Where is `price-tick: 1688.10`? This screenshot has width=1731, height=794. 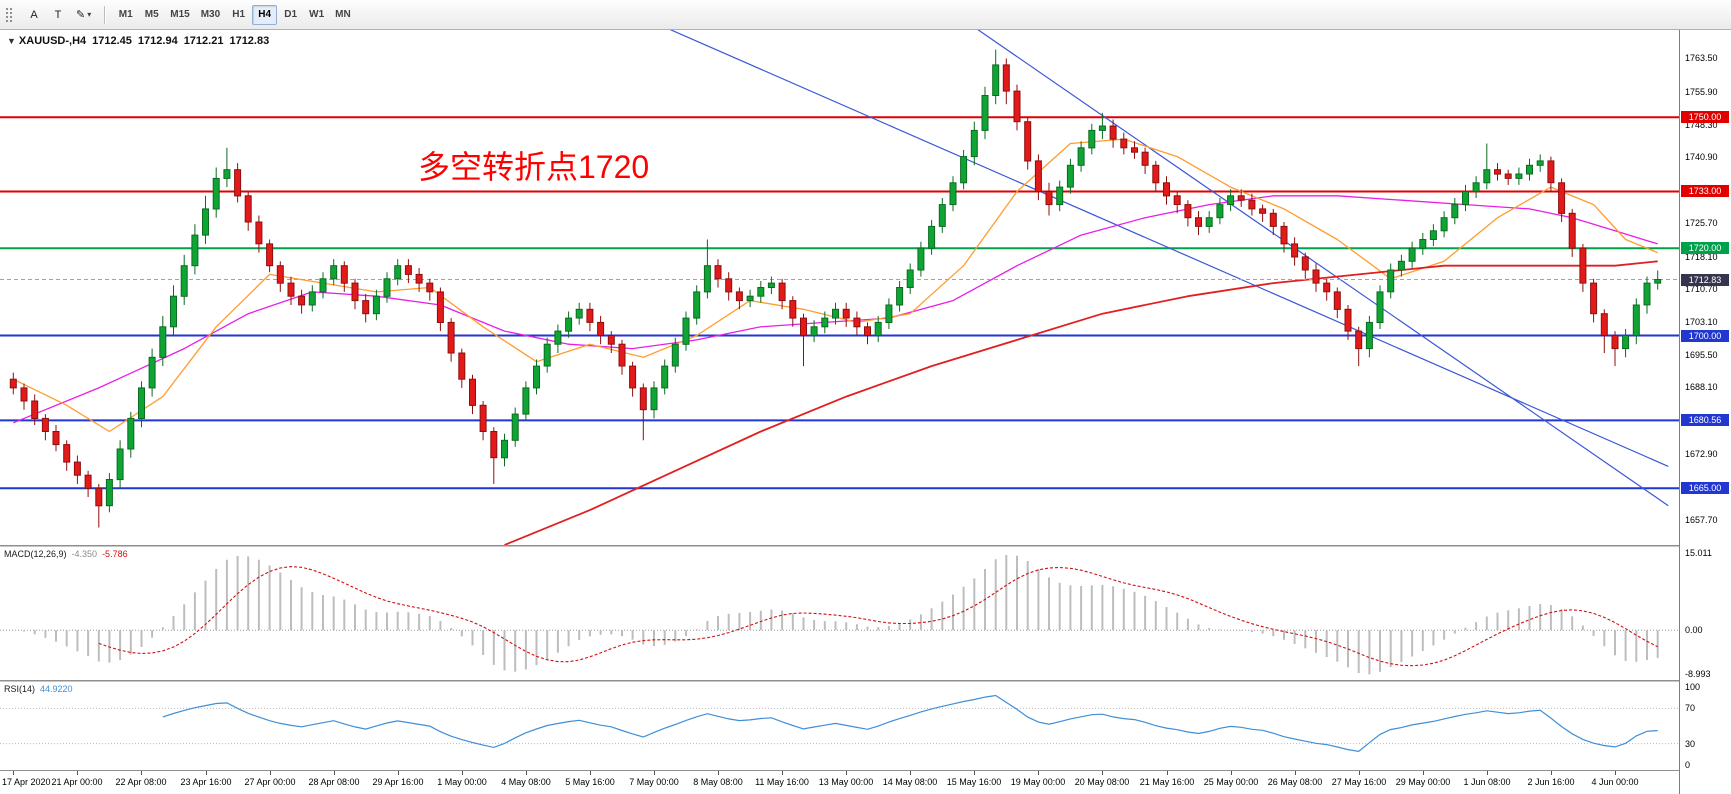 price-tick: 1688.10 is located at coordinates (1701, 387).